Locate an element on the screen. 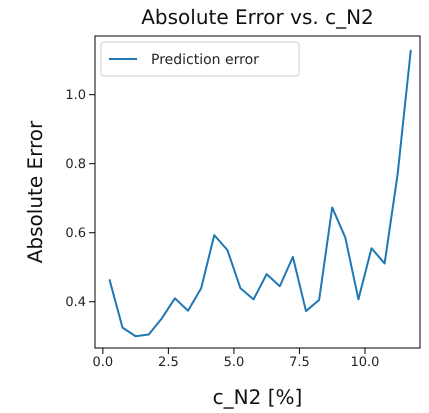  y-axis-title: Absolute Error is located at coordinates (35, 192).